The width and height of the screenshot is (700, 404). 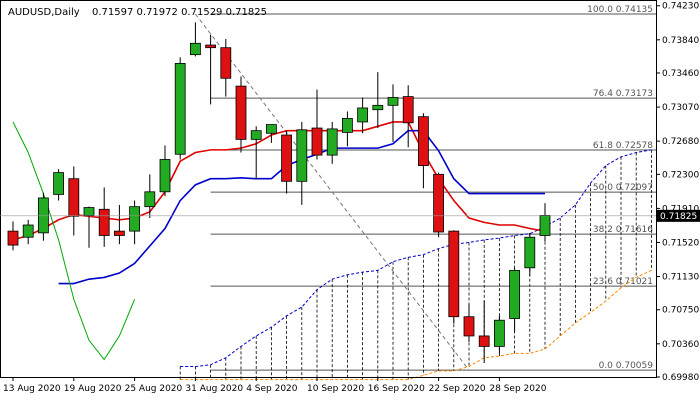 What do you see at coordinates (335, 389) in the screenshot?
I see `x-tick-label: 10 Sep 2020` at bounding box center [335, 389].